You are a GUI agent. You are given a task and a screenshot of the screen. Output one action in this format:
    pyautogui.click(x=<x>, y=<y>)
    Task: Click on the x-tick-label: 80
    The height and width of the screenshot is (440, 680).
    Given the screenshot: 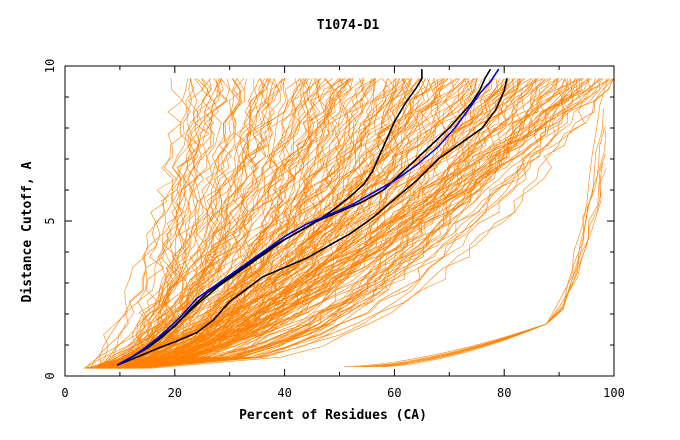 What is the action you would take?
    pyautogui.click(x=504, y=393)
    